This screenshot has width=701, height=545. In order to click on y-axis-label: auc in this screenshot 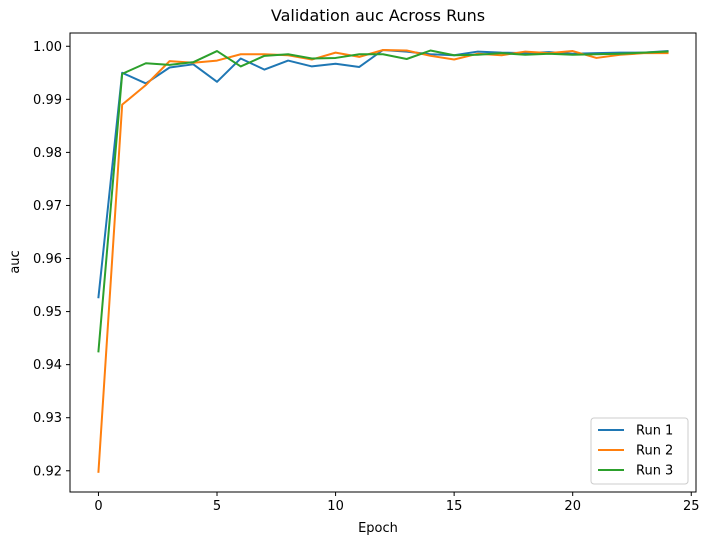, I will do `click(15, 261)`.